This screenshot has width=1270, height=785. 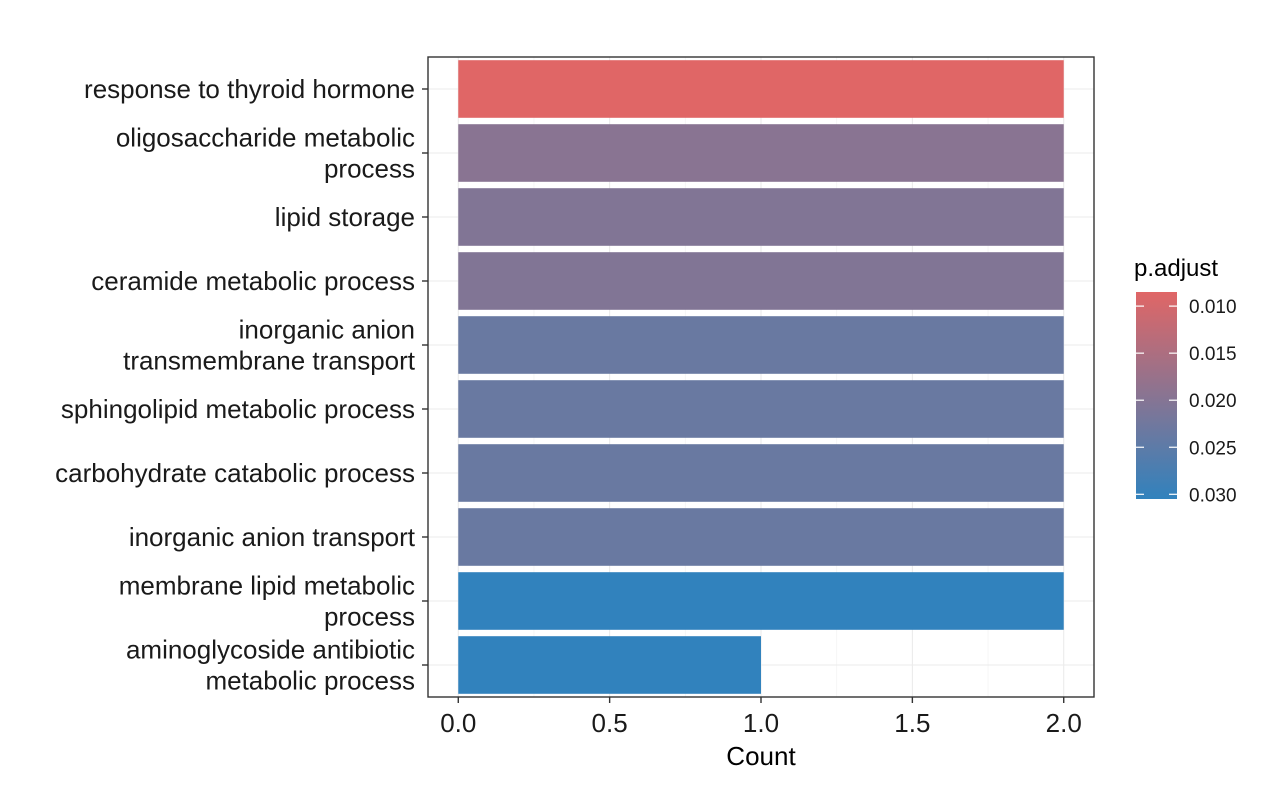 What do you see at coordinates (1176, 268) in the screenshot?
I see `legend-title: p.adjust` at bounding box center [1176, 268].